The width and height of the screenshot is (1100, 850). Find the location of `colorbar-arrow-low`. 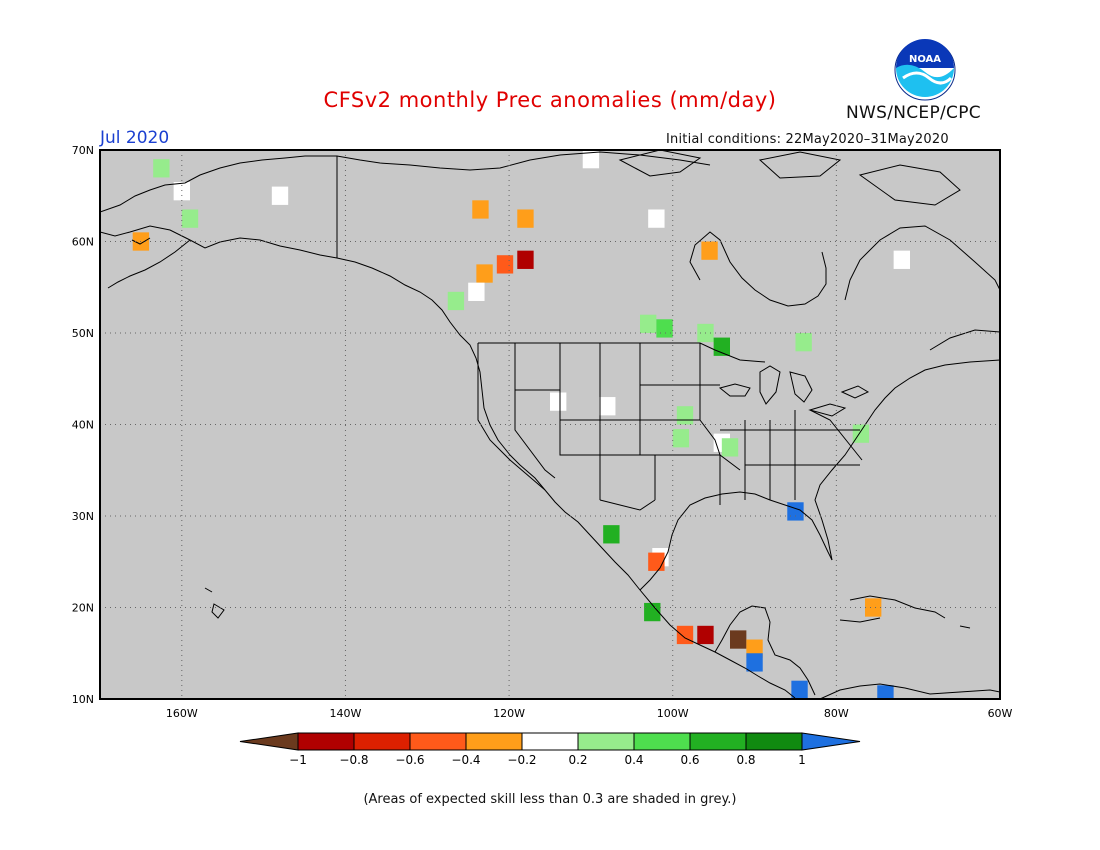

colorbar-arrow-low is located at coordinates (269, 741).